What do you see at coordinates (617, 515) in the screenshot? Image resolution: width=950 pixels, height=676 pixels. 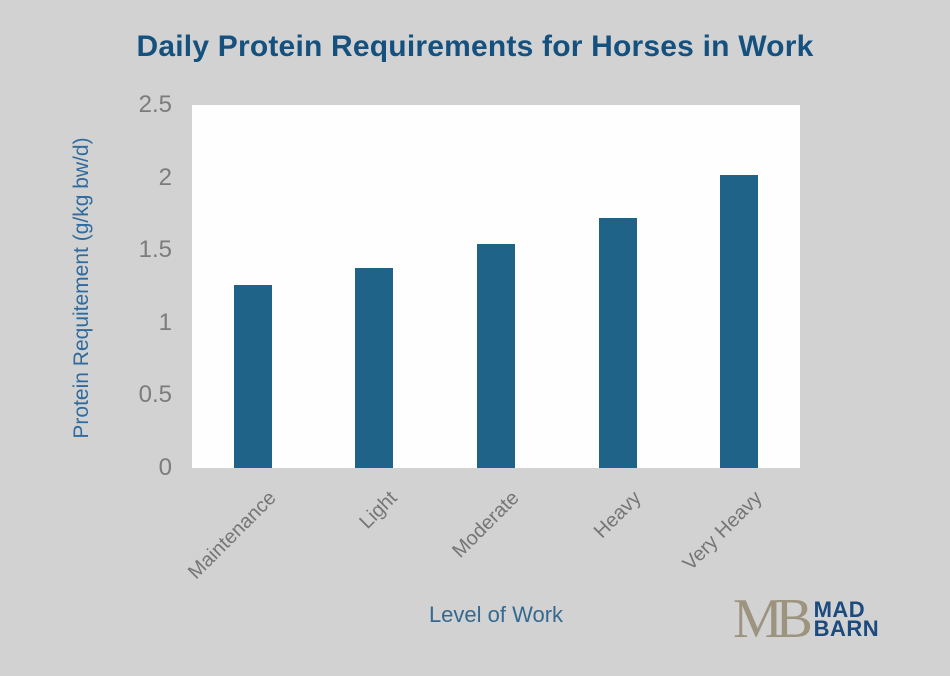 I see `x-tick-label: Heavy` at bounding box center [617, 515].